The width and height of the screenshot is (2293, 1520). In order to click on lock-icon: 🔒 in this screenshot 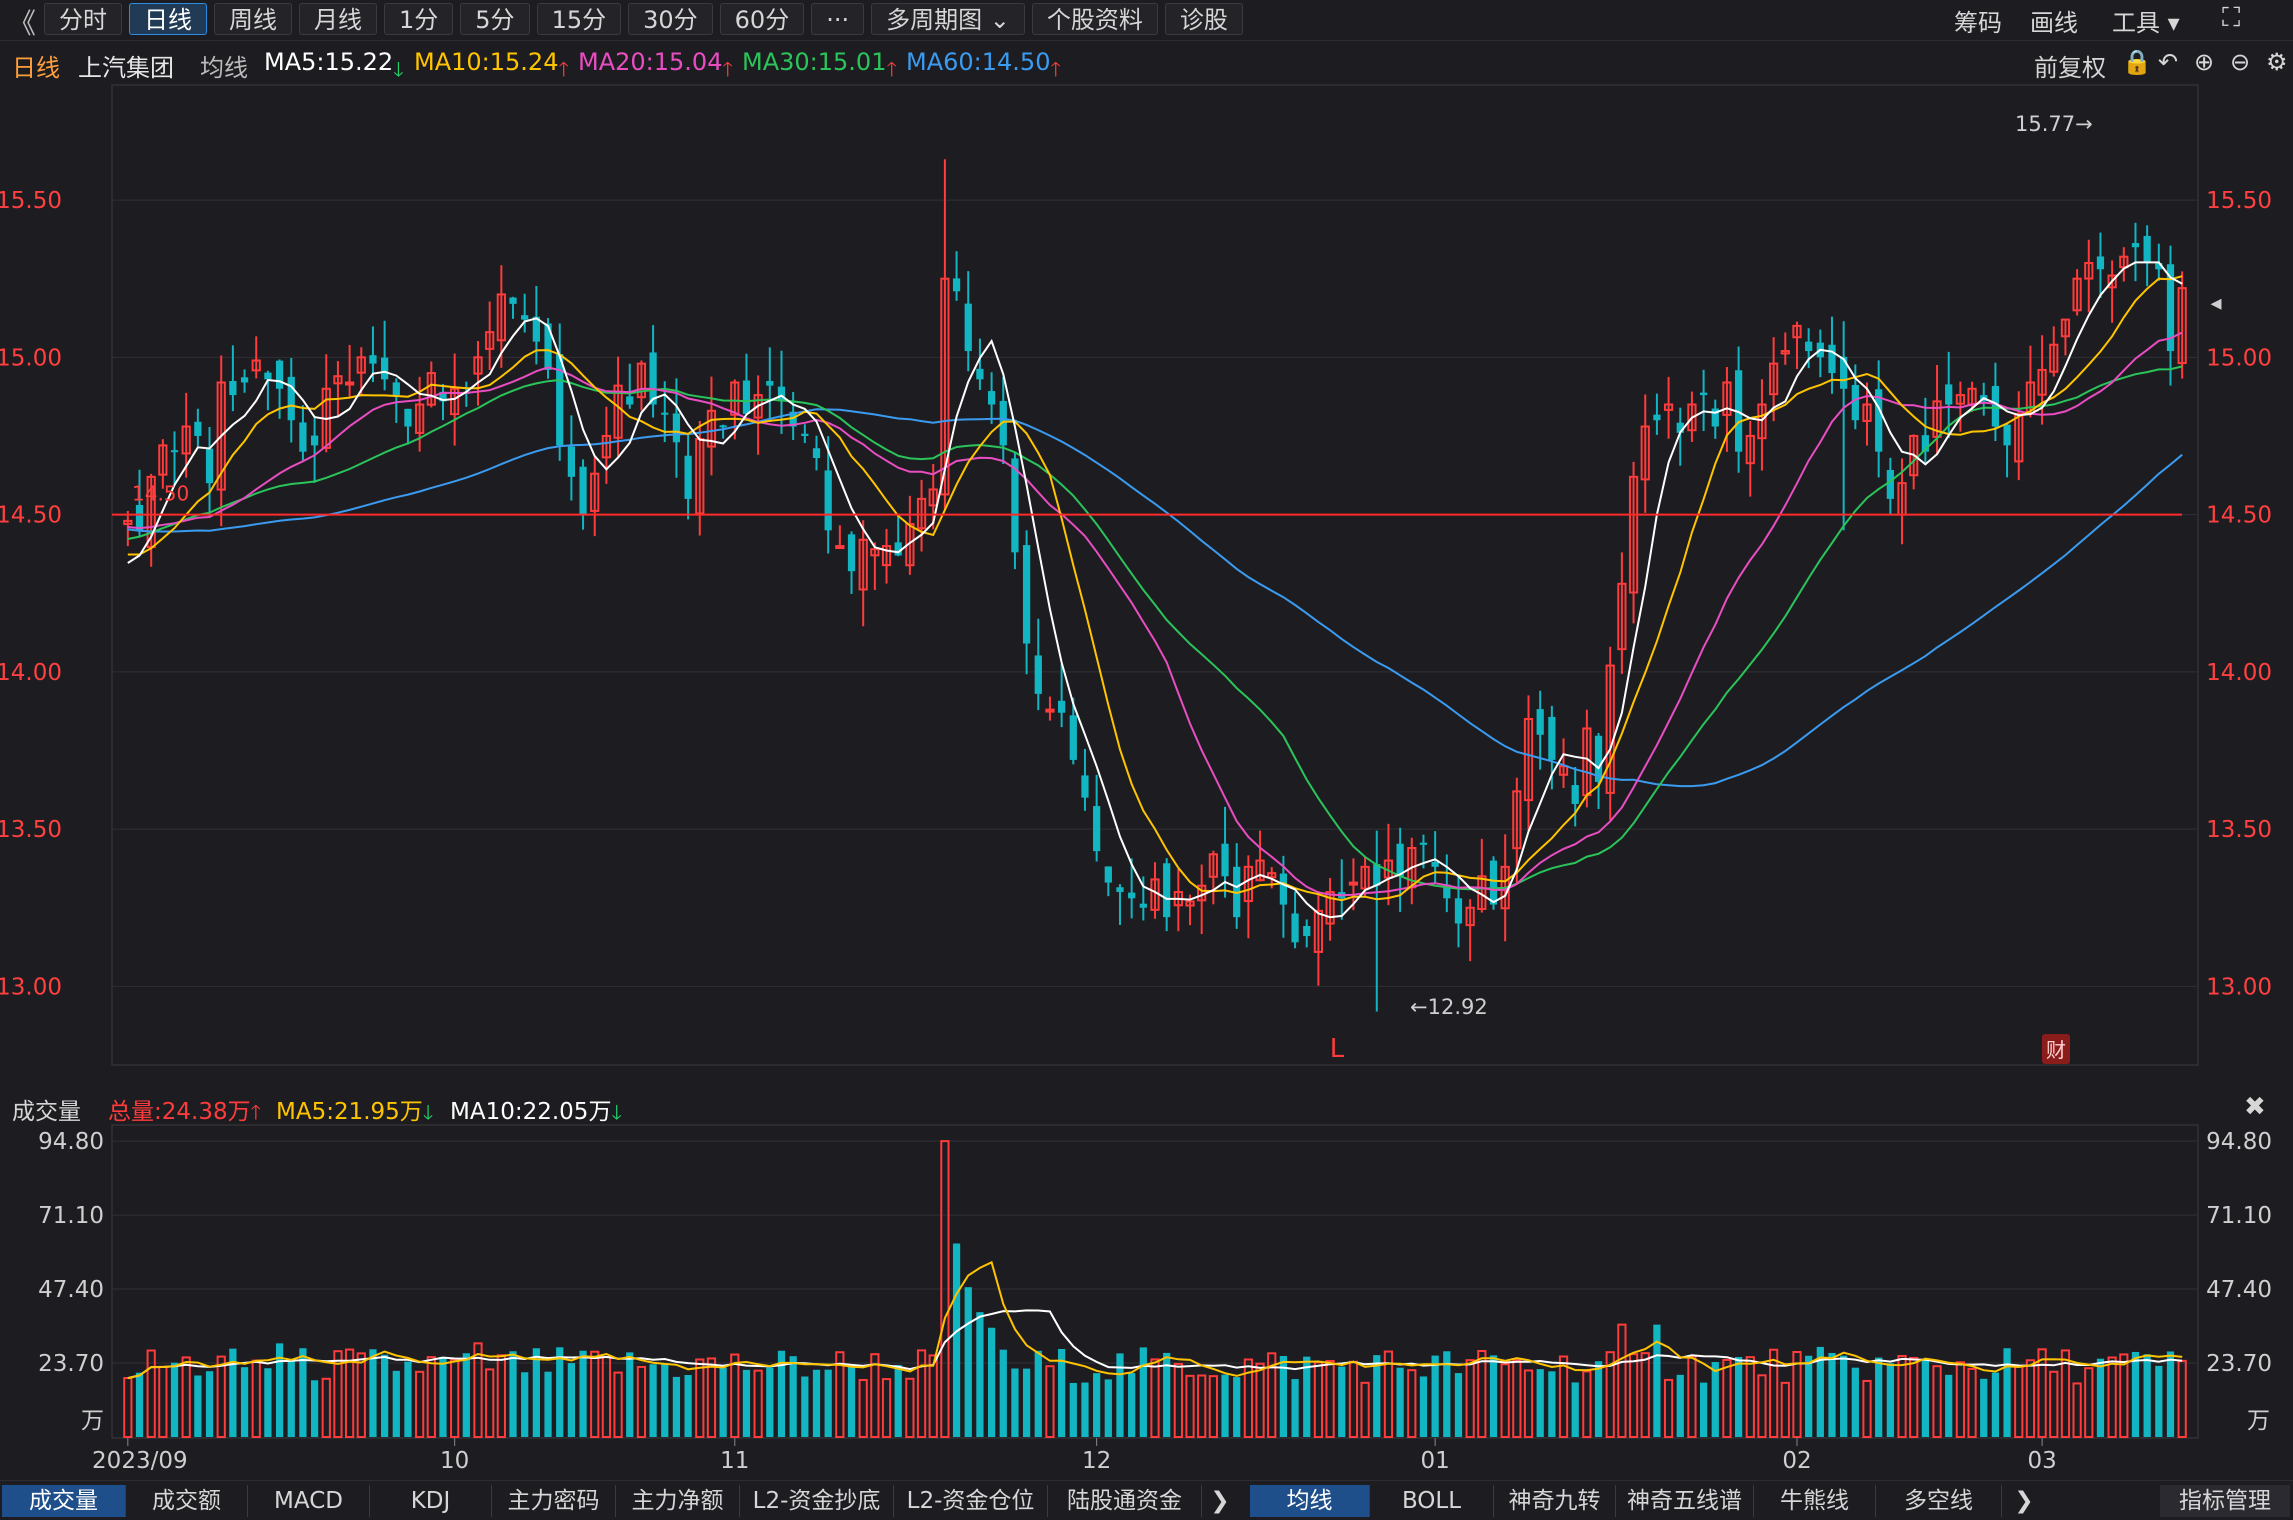, I will do `click(2137, 62)`.